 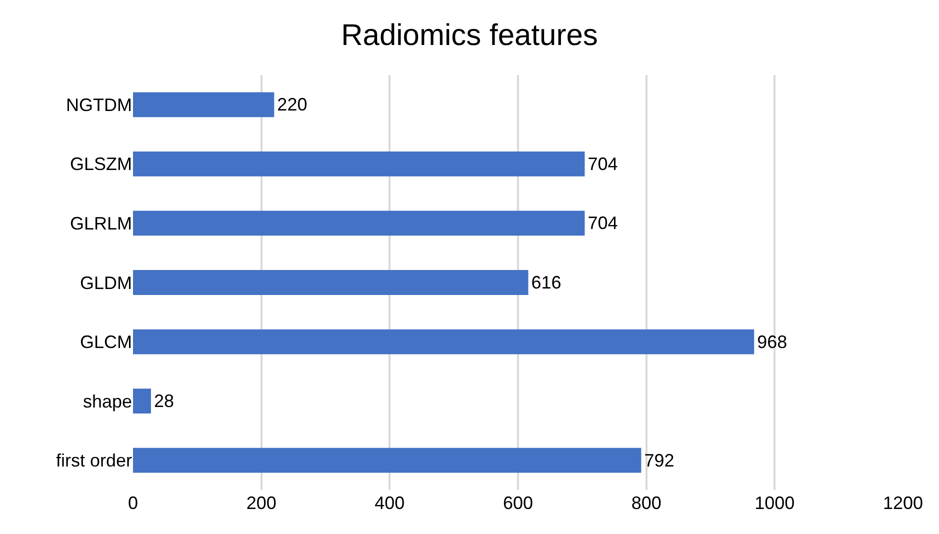 I want to click on data-label: 968, so click(x=772, y=342).